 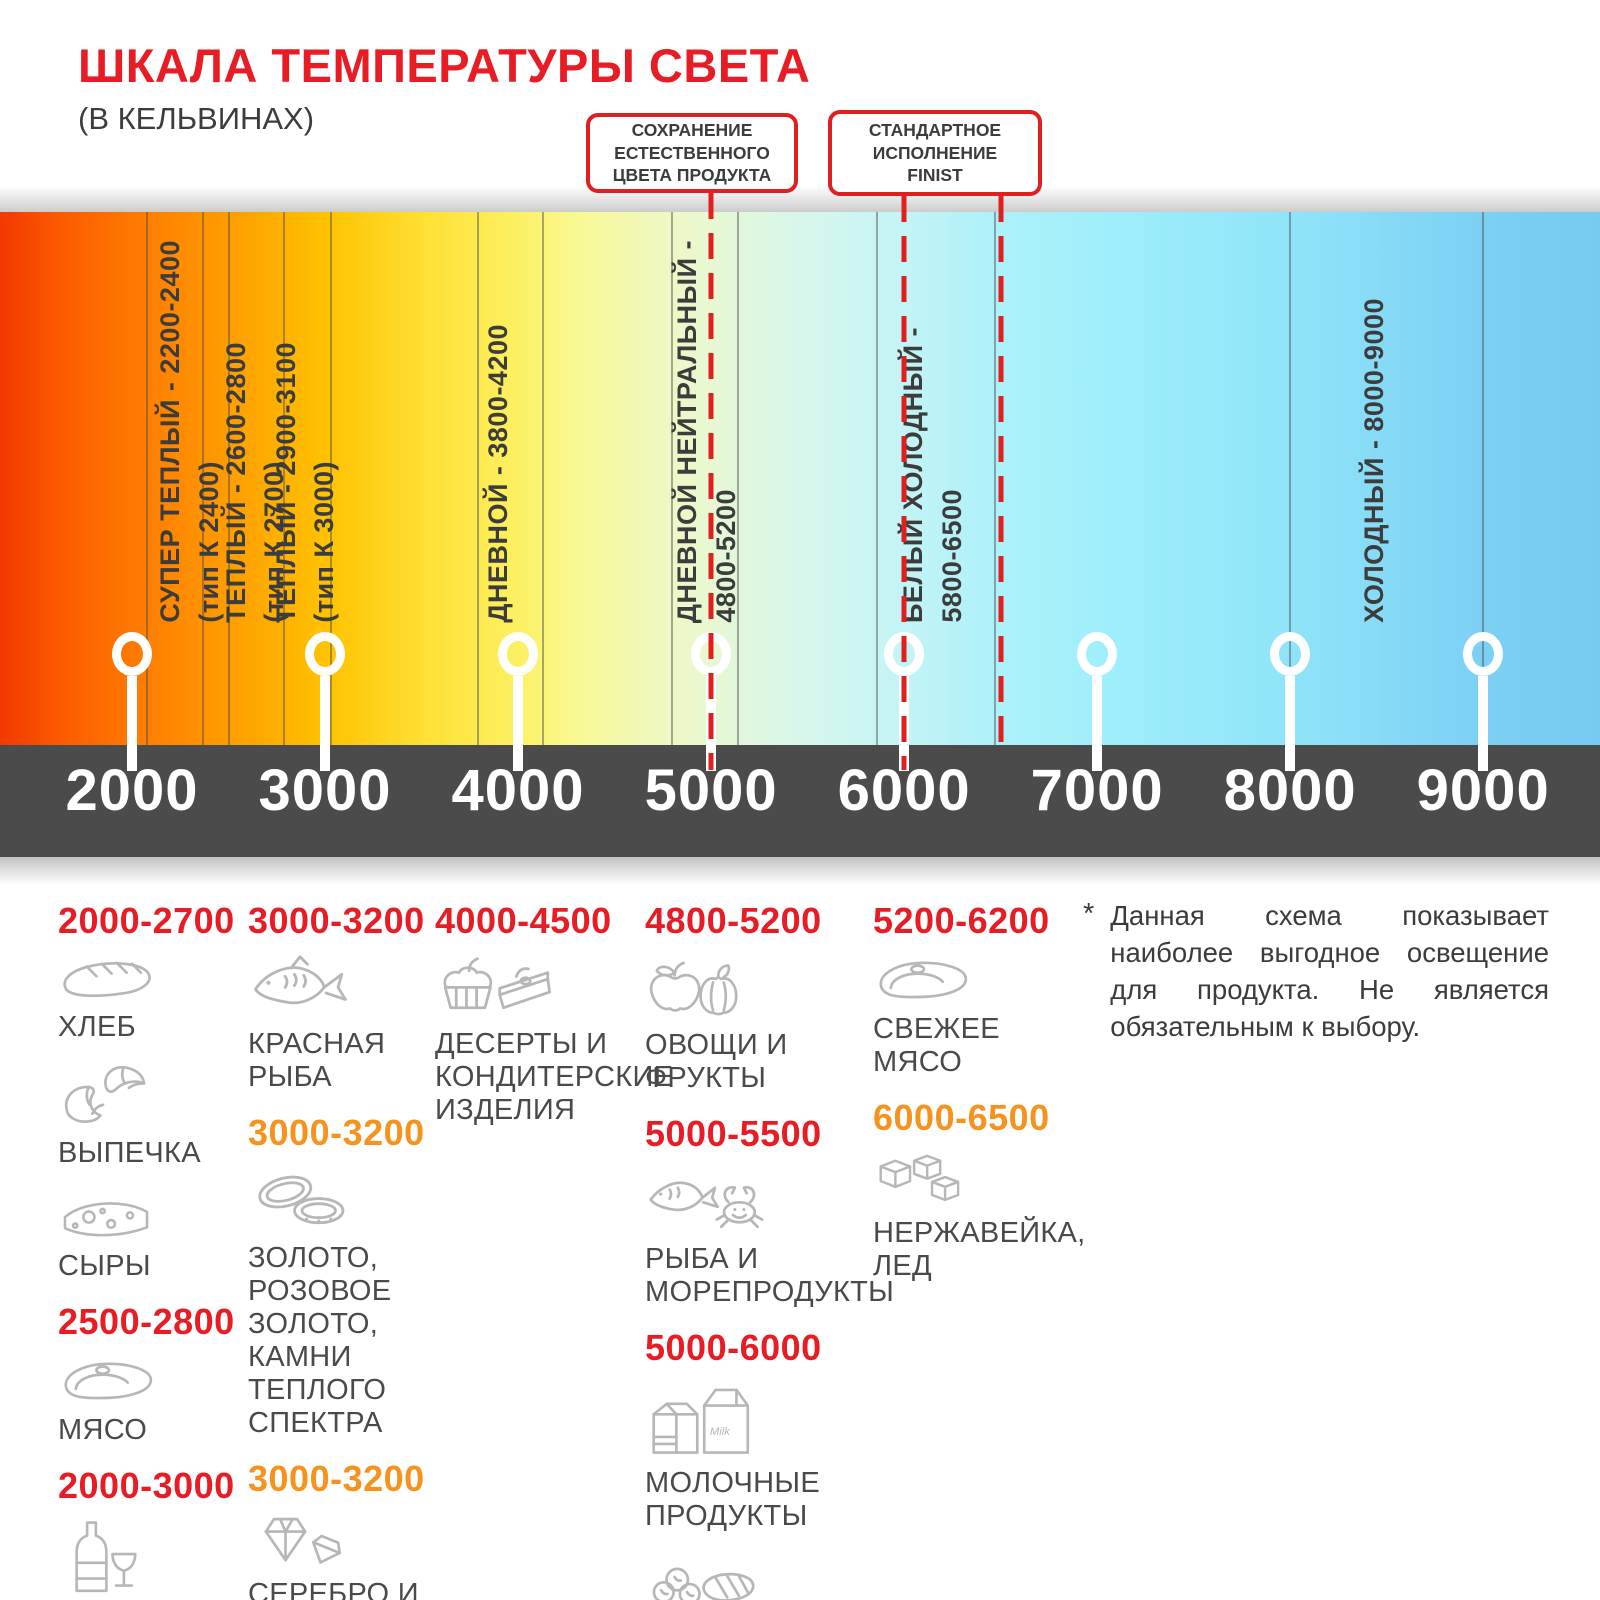 What do you see at coordinates (317, 1061) in the screenshot?
I see `category-label: КРАСНАЯ РЫБА` at bounding box center [317, 1061].